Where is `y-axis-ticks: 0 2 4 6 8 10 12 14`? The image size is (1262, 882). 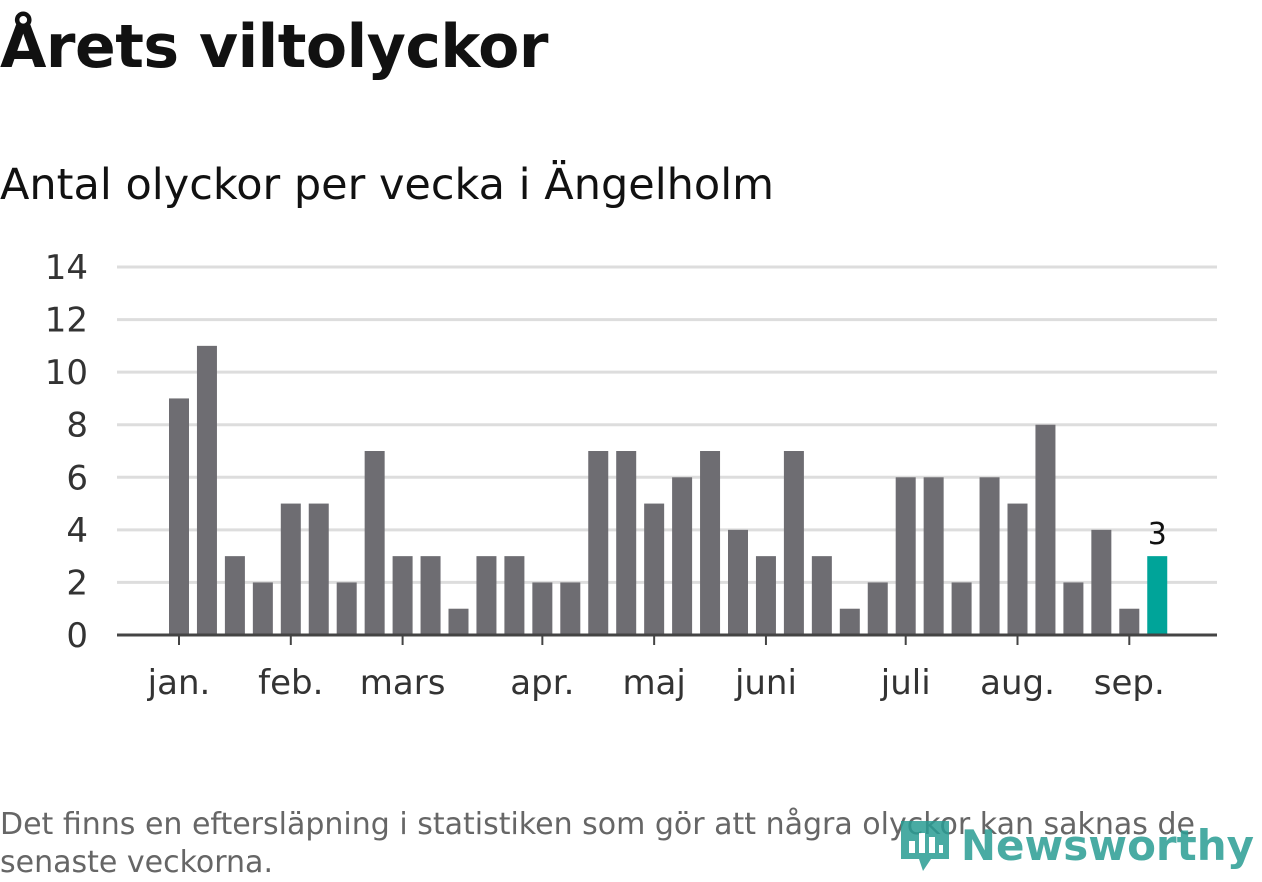 y-axis-ticks: 0 2 4 6 8 10 12 14 is located at coordinates (66, 452).